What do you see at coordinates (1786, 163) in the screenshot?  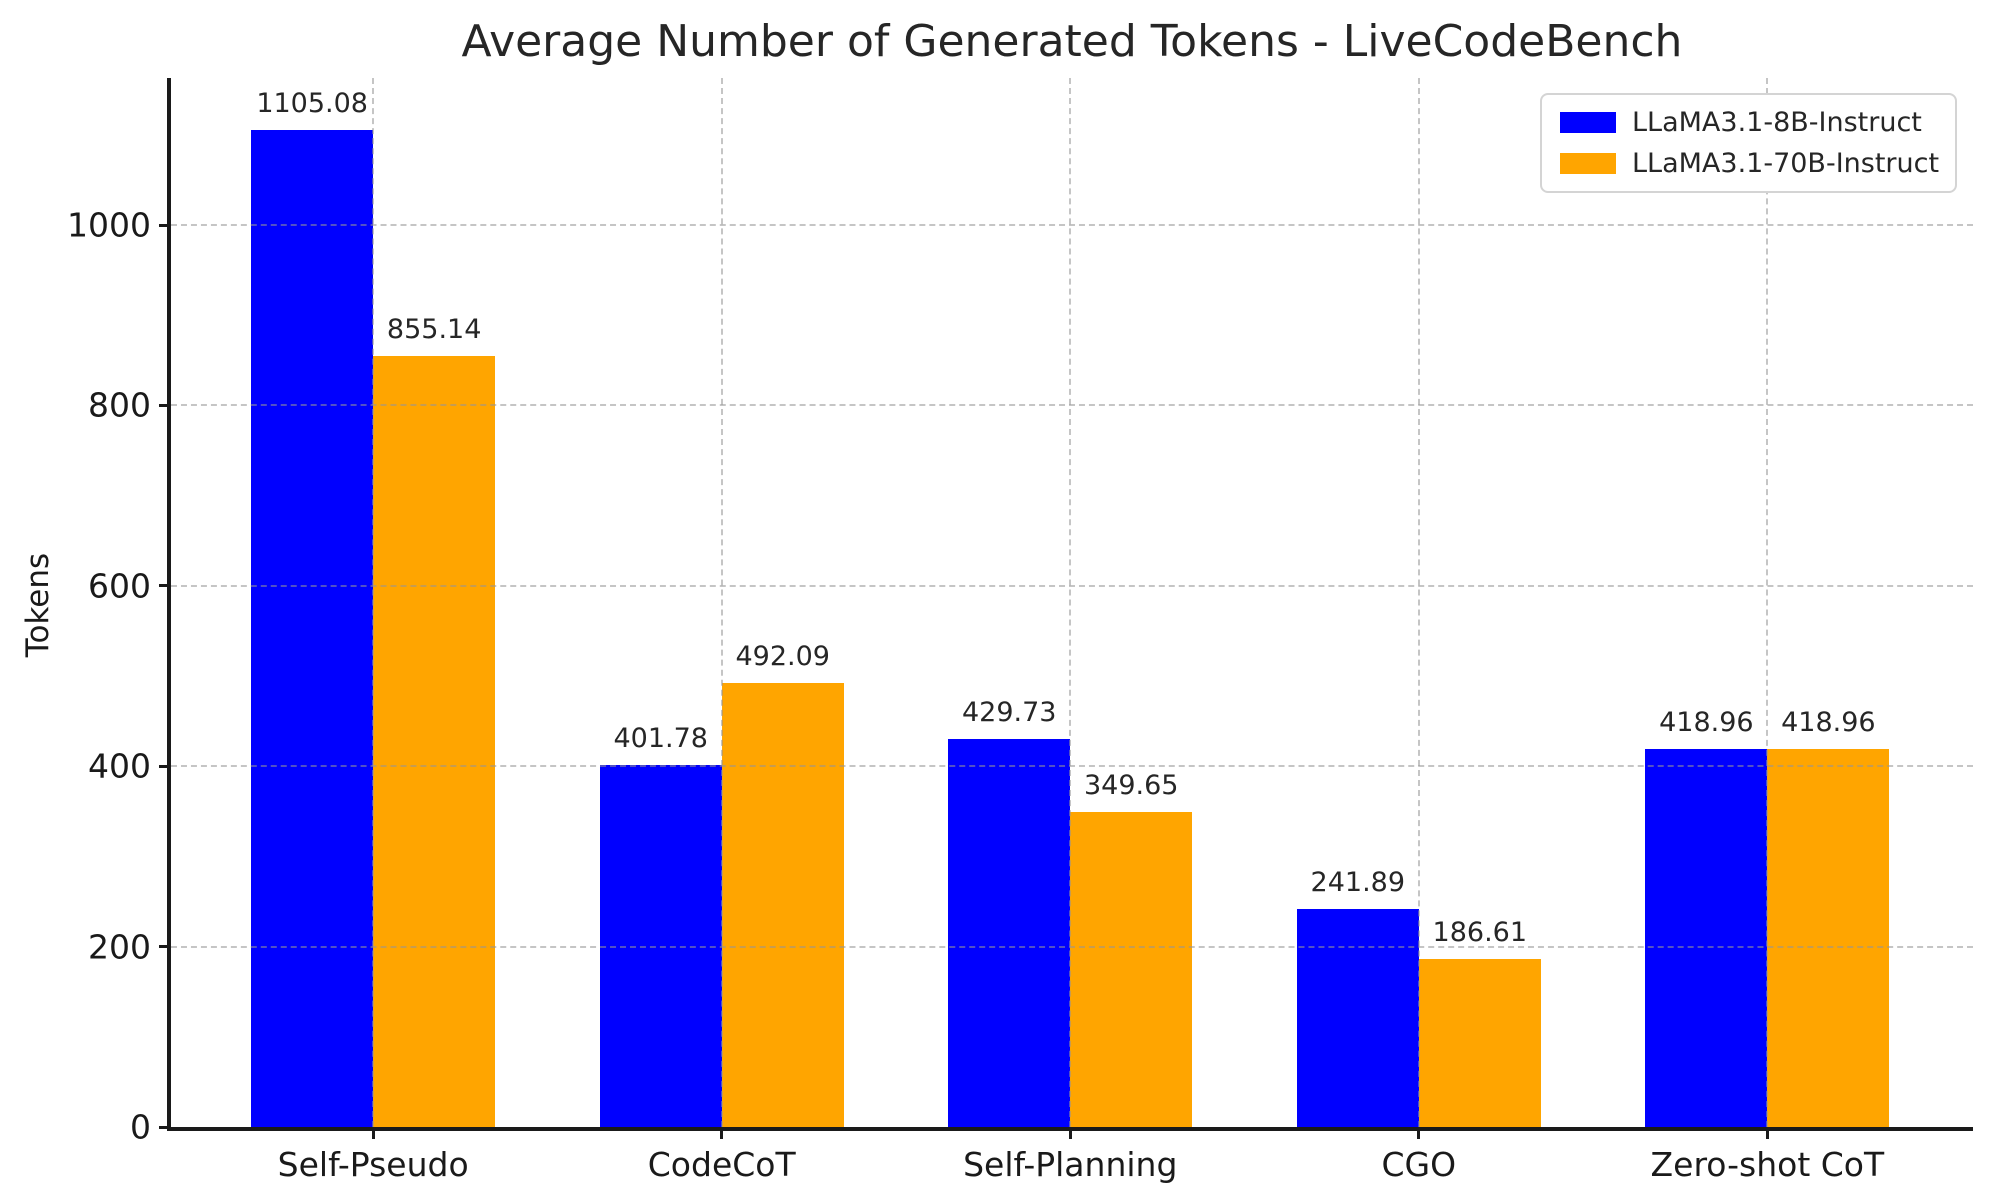 I see `legend-label-70b: LLaMA3.1-70B-Instruct` at bounding box center [1786, 163].